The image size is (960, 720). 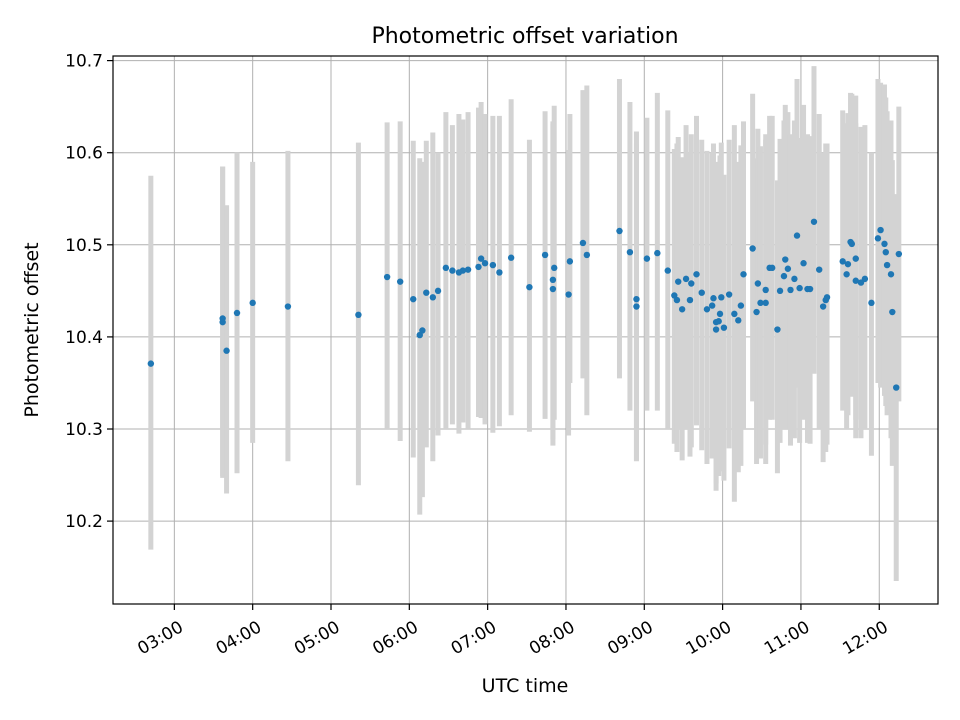 What do you see at coordinates (525, 686) in the screenshot?
I see `x-axis-label: UTC time` at bounding box center [525, 686].